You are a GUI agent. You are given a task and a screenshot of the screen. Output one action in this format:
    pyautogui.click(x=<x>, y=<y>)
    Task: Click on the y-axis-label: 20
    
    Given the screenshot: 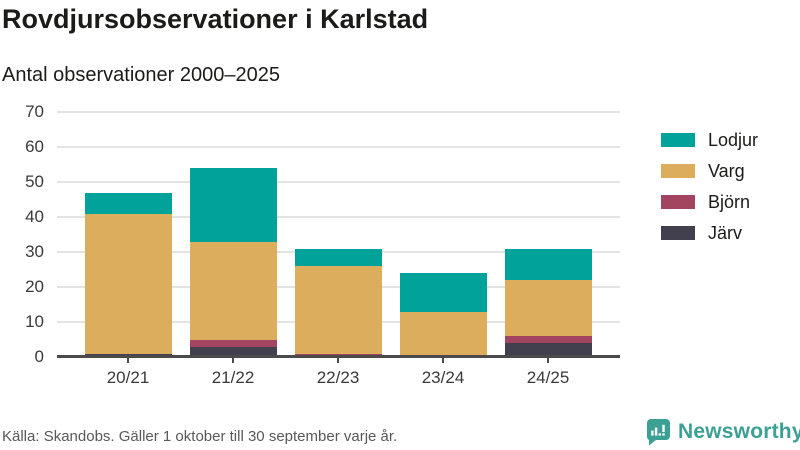 What is the action you would take?
    pyautogui.click(x=34, y=286)
    